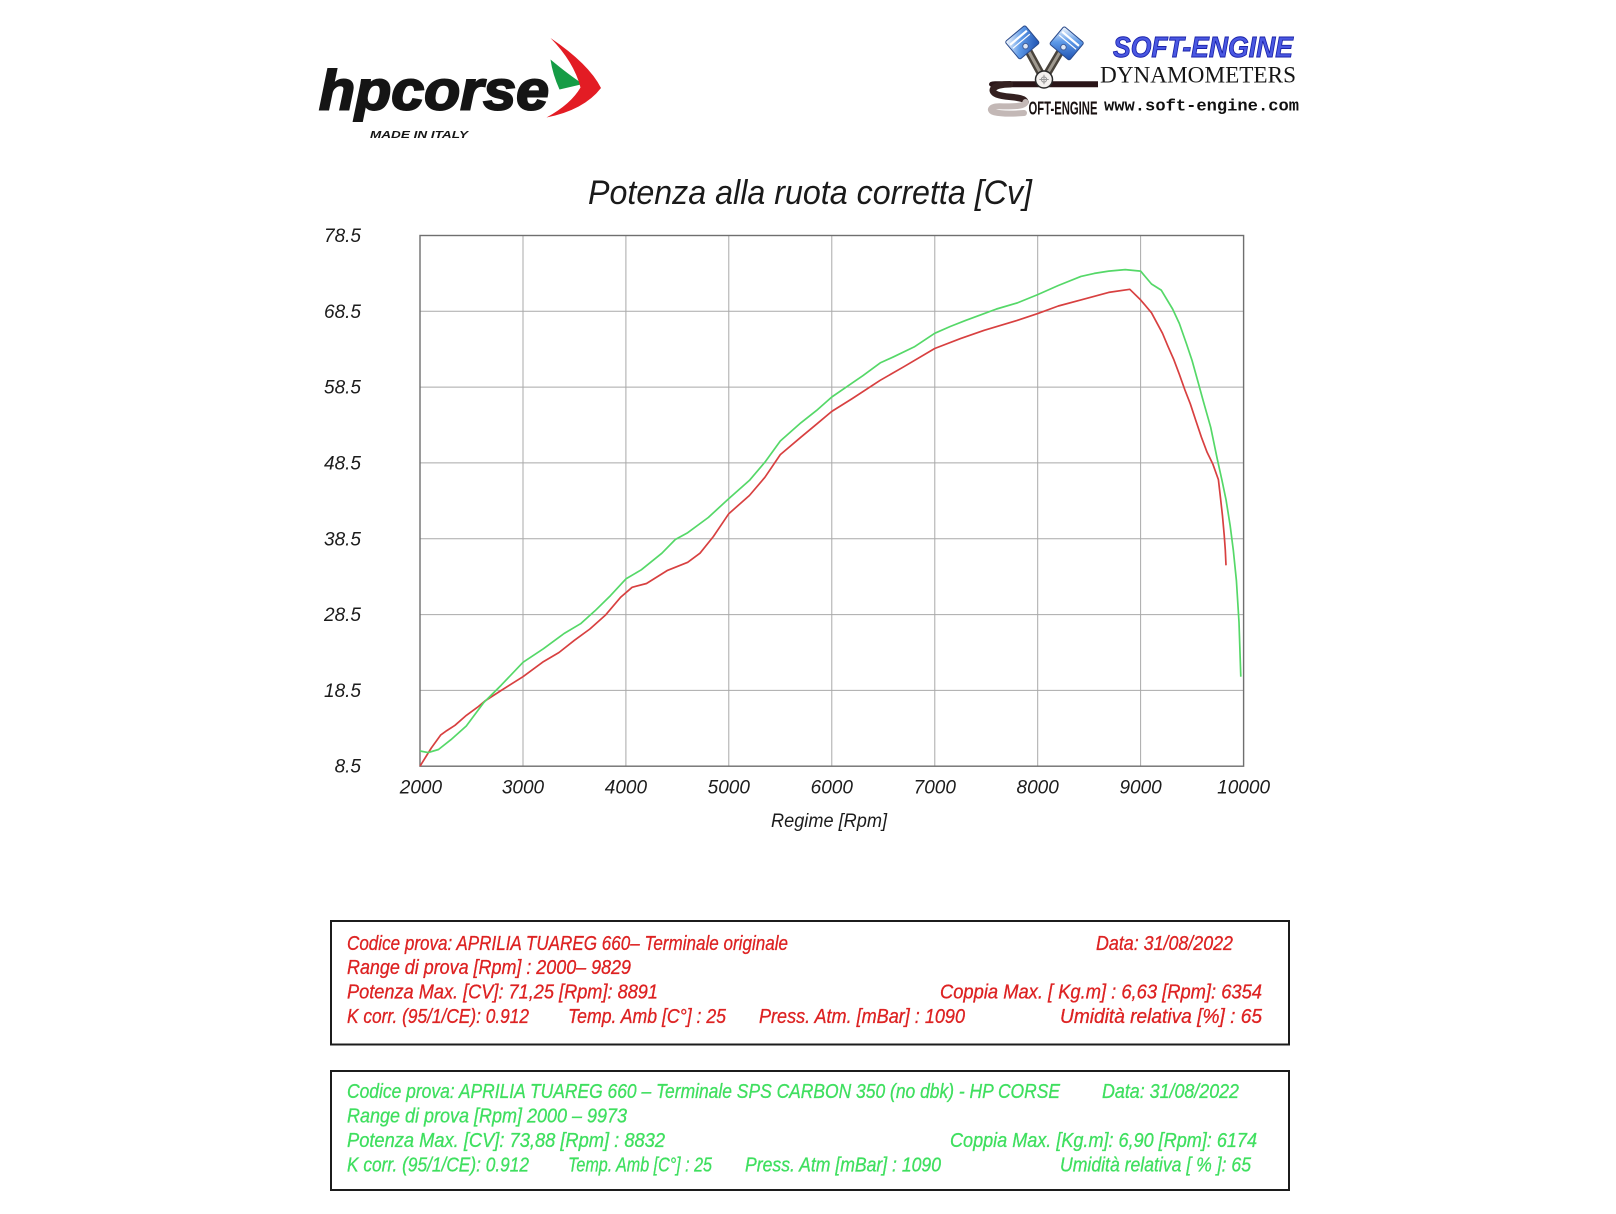 The width and height of the screenshot is (1616, 1214). Describe the element at coordinates (843, 1166) in the screenshot. I see `svg-text: Press. Atm [mBar] : 1090` at that location.